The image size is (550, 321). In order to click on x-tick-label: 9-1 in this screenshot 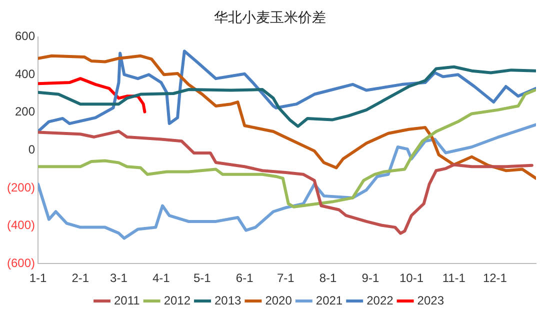, I will do `click(371, 278)`.